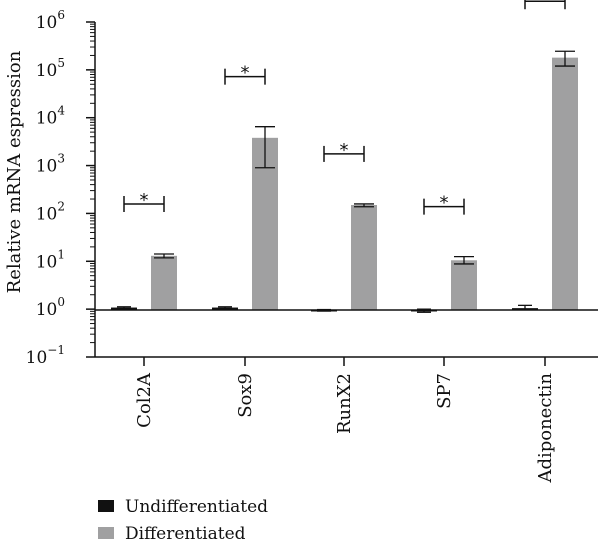  I want to click on category-labels: Col2A Sox9 RunX2 SP7 Adiponectin, so click(345, 428).